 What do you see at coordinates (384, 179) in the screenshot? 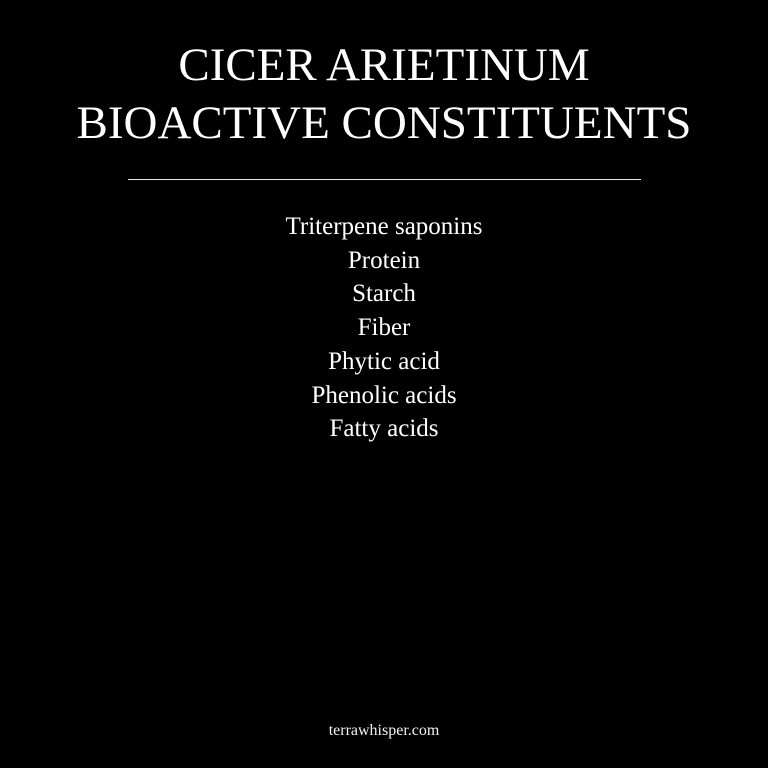
I see `title-divider` at bounding box center [384, 179].